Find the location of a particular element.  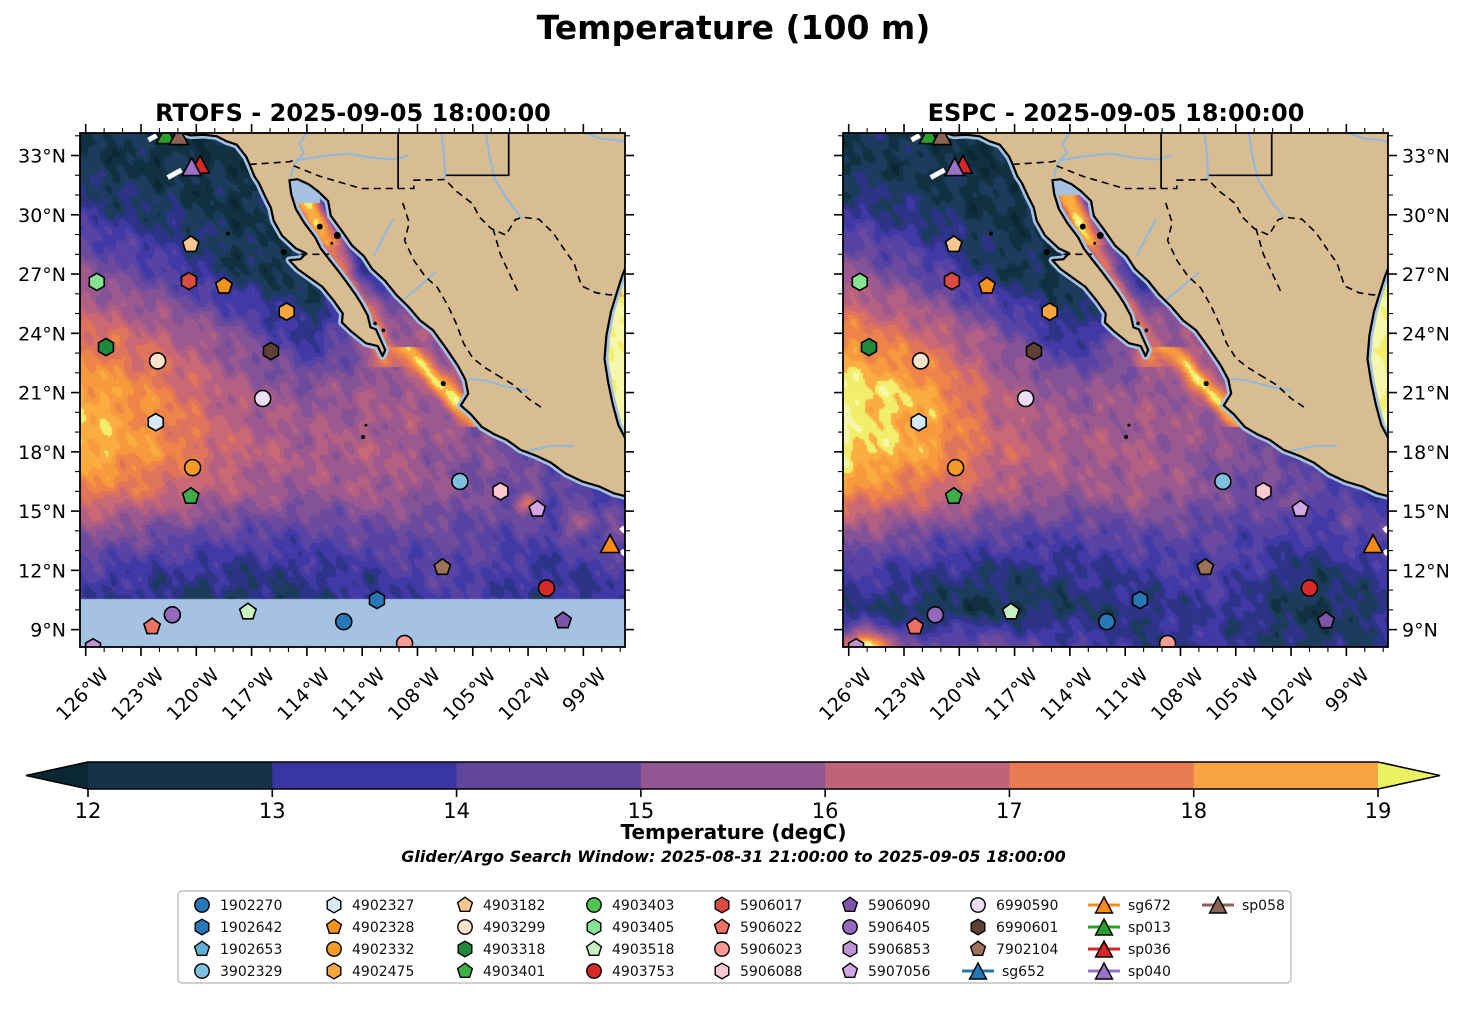

colorbar-bar: 12 13 14 15 16 17 18 19 is located at coordinates (733, 792).